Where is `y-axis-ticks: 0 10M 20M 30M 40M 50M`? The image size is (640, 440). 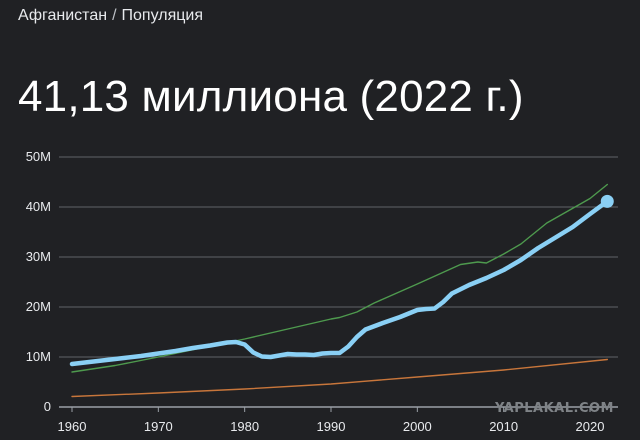
y-axis-ticks: 0 10M 20M 30M 40M 50M is located at coordinates (38, 281).